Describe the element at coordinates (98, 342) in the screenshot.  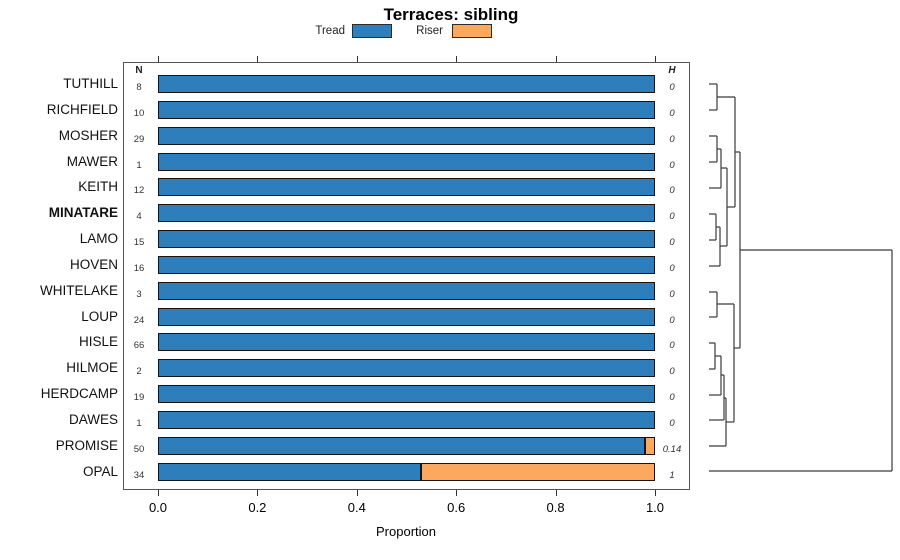
I see `row-label: HISLE` at that location.